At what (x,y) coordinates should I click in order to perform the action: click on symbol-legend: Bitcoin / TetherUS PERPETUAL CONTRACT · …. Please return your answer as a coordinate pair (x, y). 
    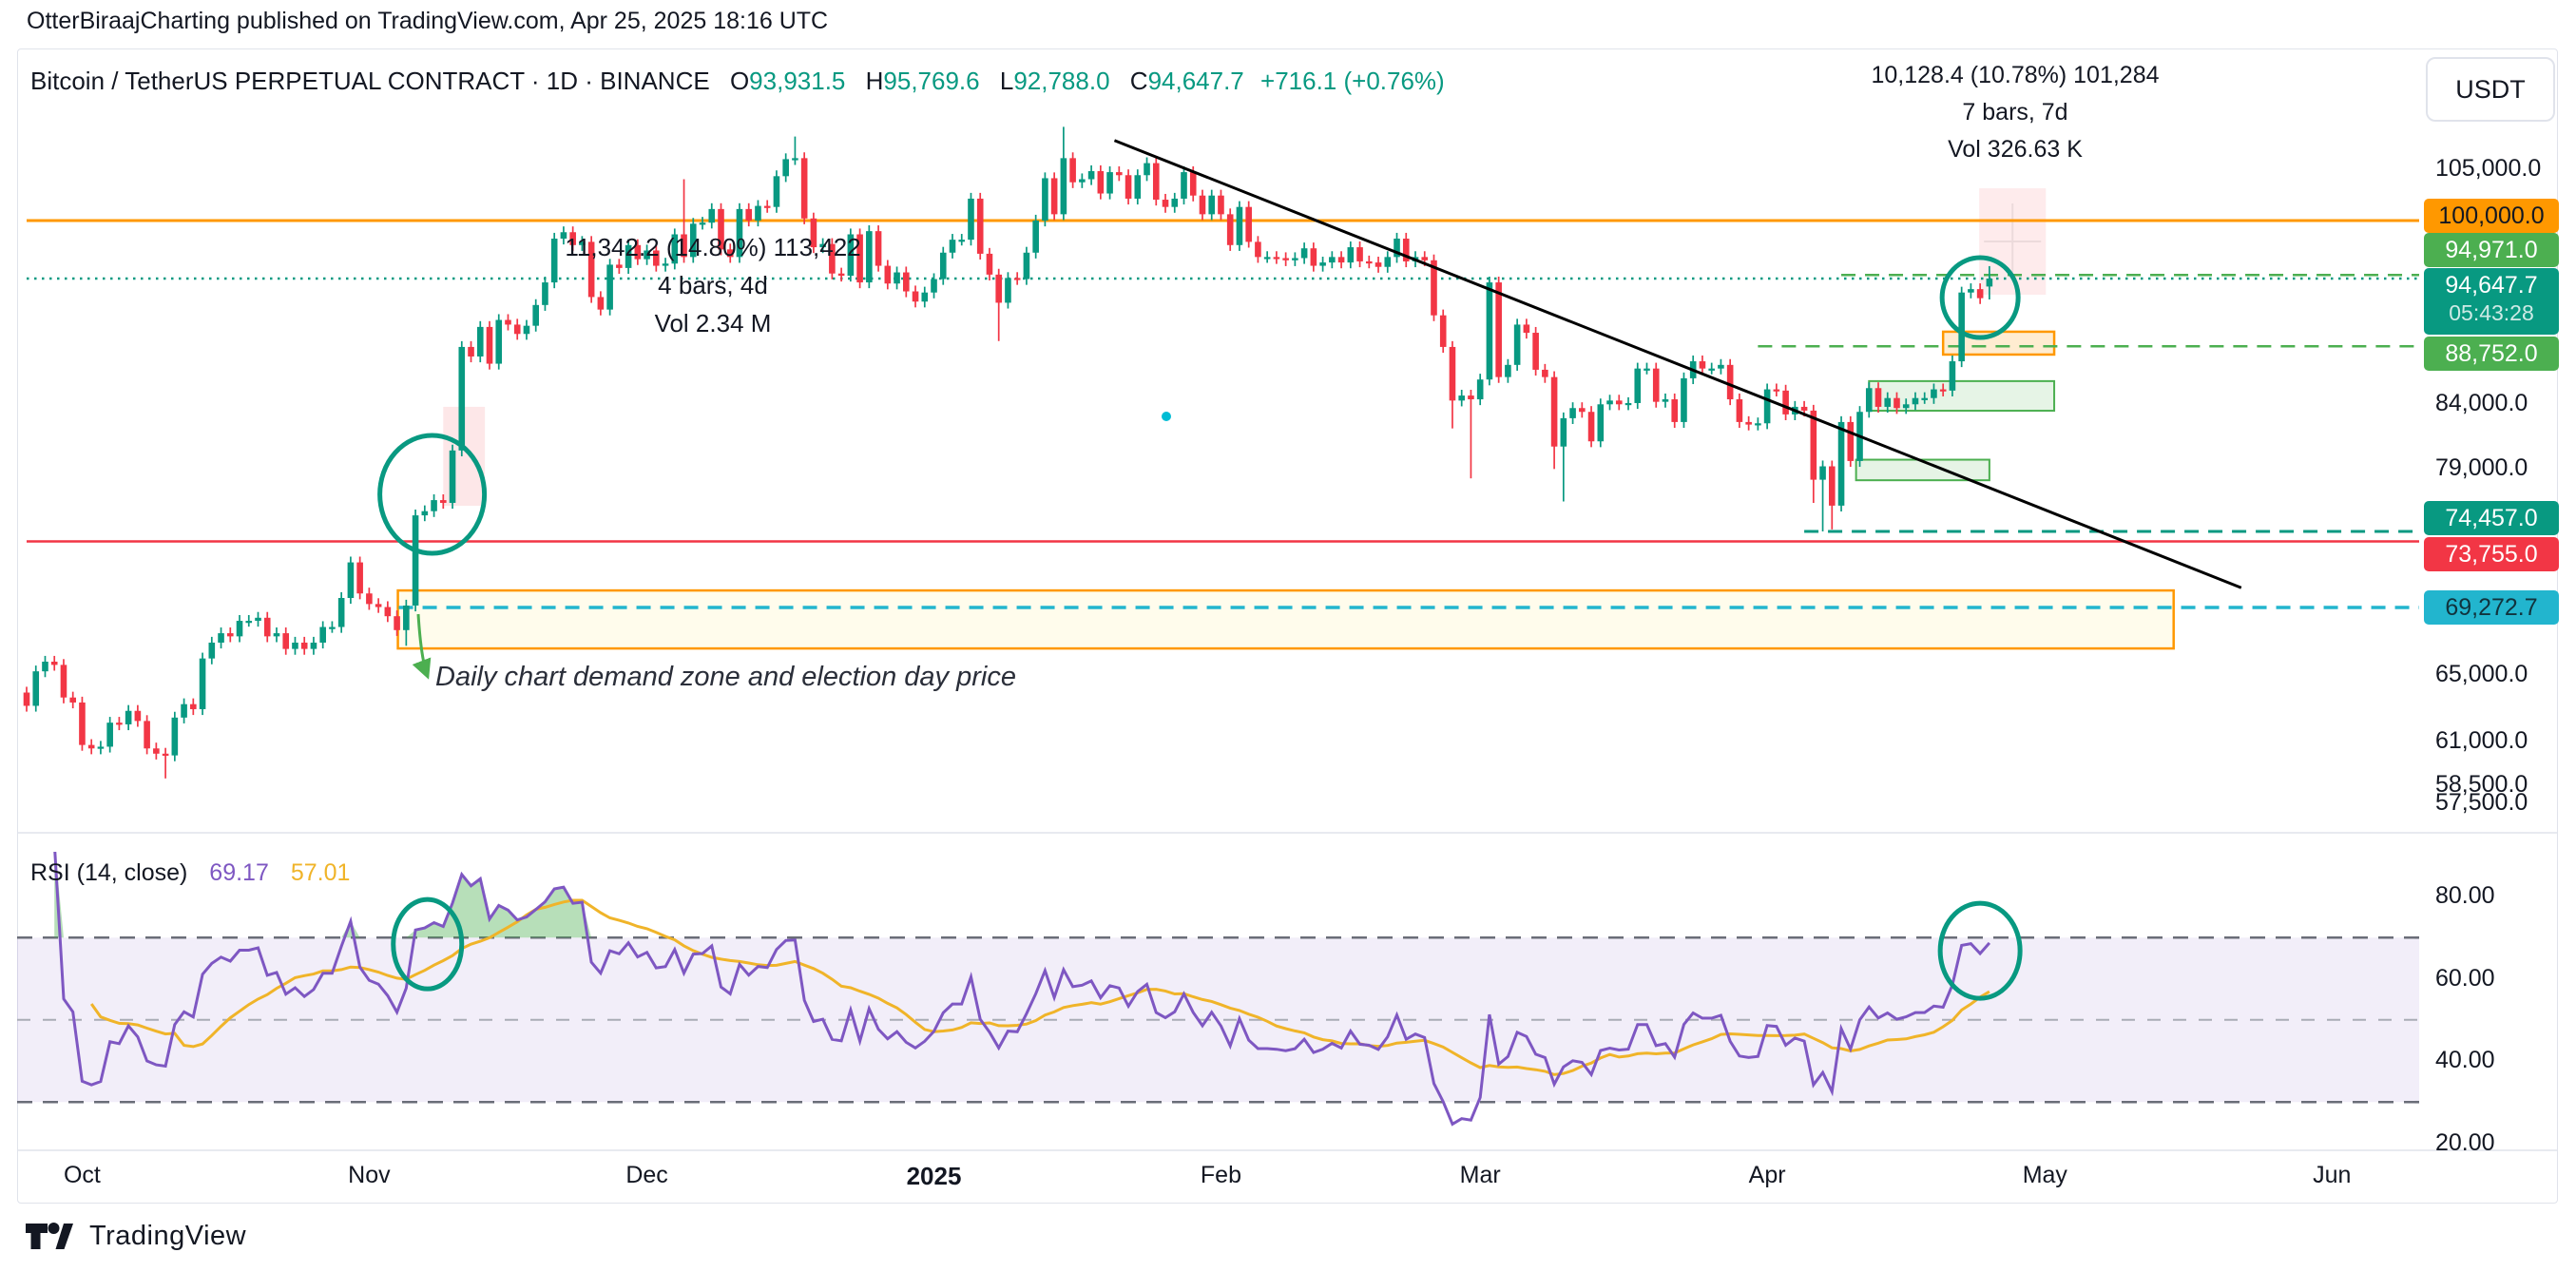
    Looking at the image, I should click on (738, 81).